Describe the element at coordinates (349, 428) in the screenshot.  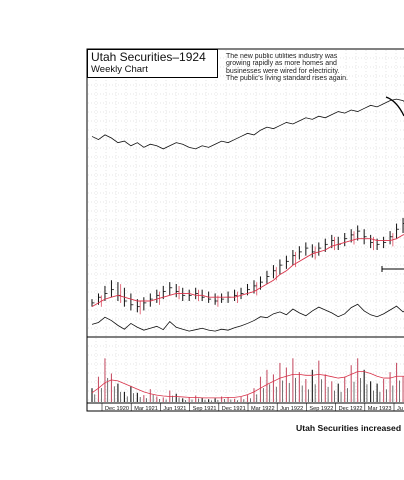
I see `figure-caption: Utah Securities increased` at that location.